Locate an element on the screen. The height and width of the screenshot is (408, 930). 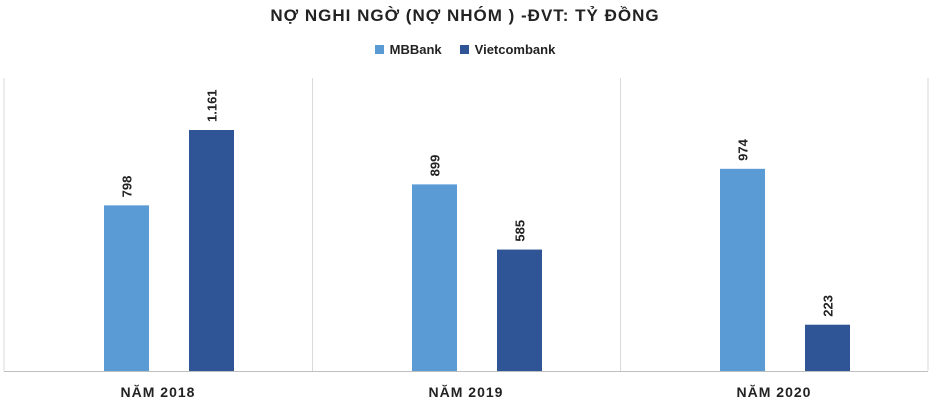
x-tick-label: NĂM 2018 is located at coordinates (158, 392).